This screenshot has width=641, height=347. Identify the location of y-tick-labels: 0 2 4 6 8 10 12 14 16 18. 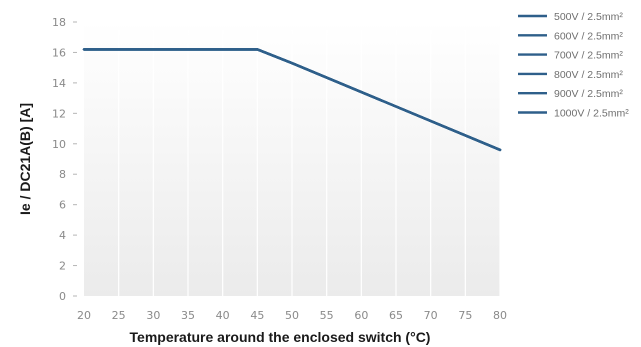
(64, 159).